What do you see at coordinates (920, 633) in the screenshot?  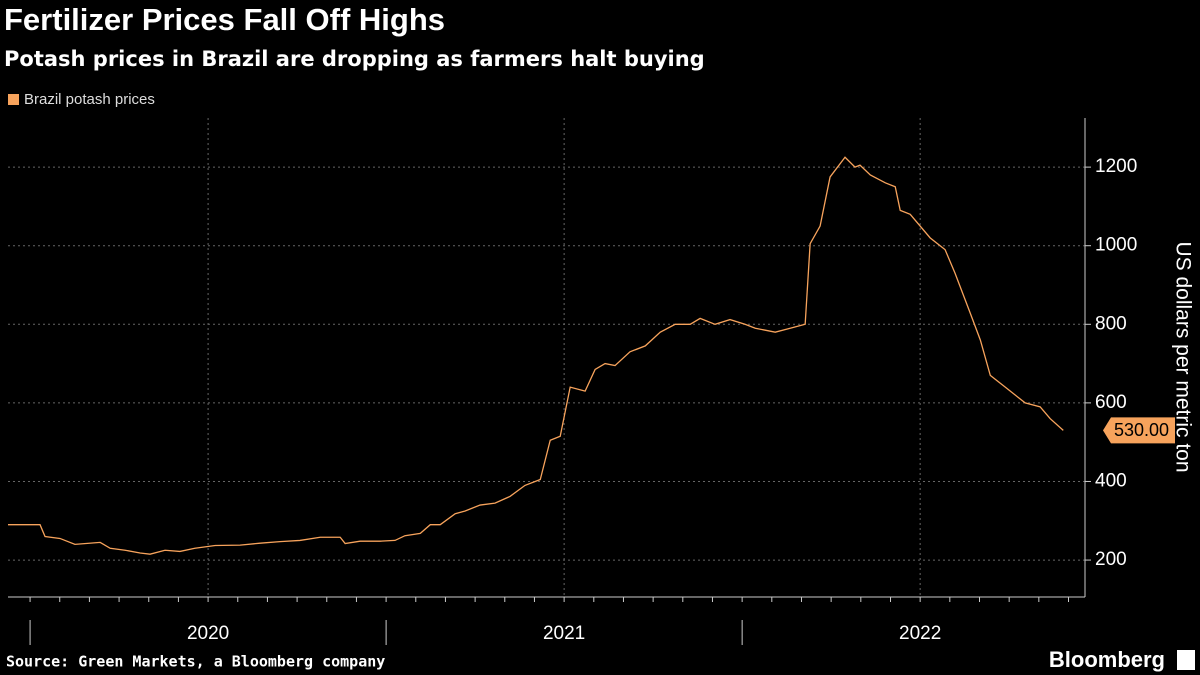 I see `x-tick-label: 2022` at bounding box center [920, 633].